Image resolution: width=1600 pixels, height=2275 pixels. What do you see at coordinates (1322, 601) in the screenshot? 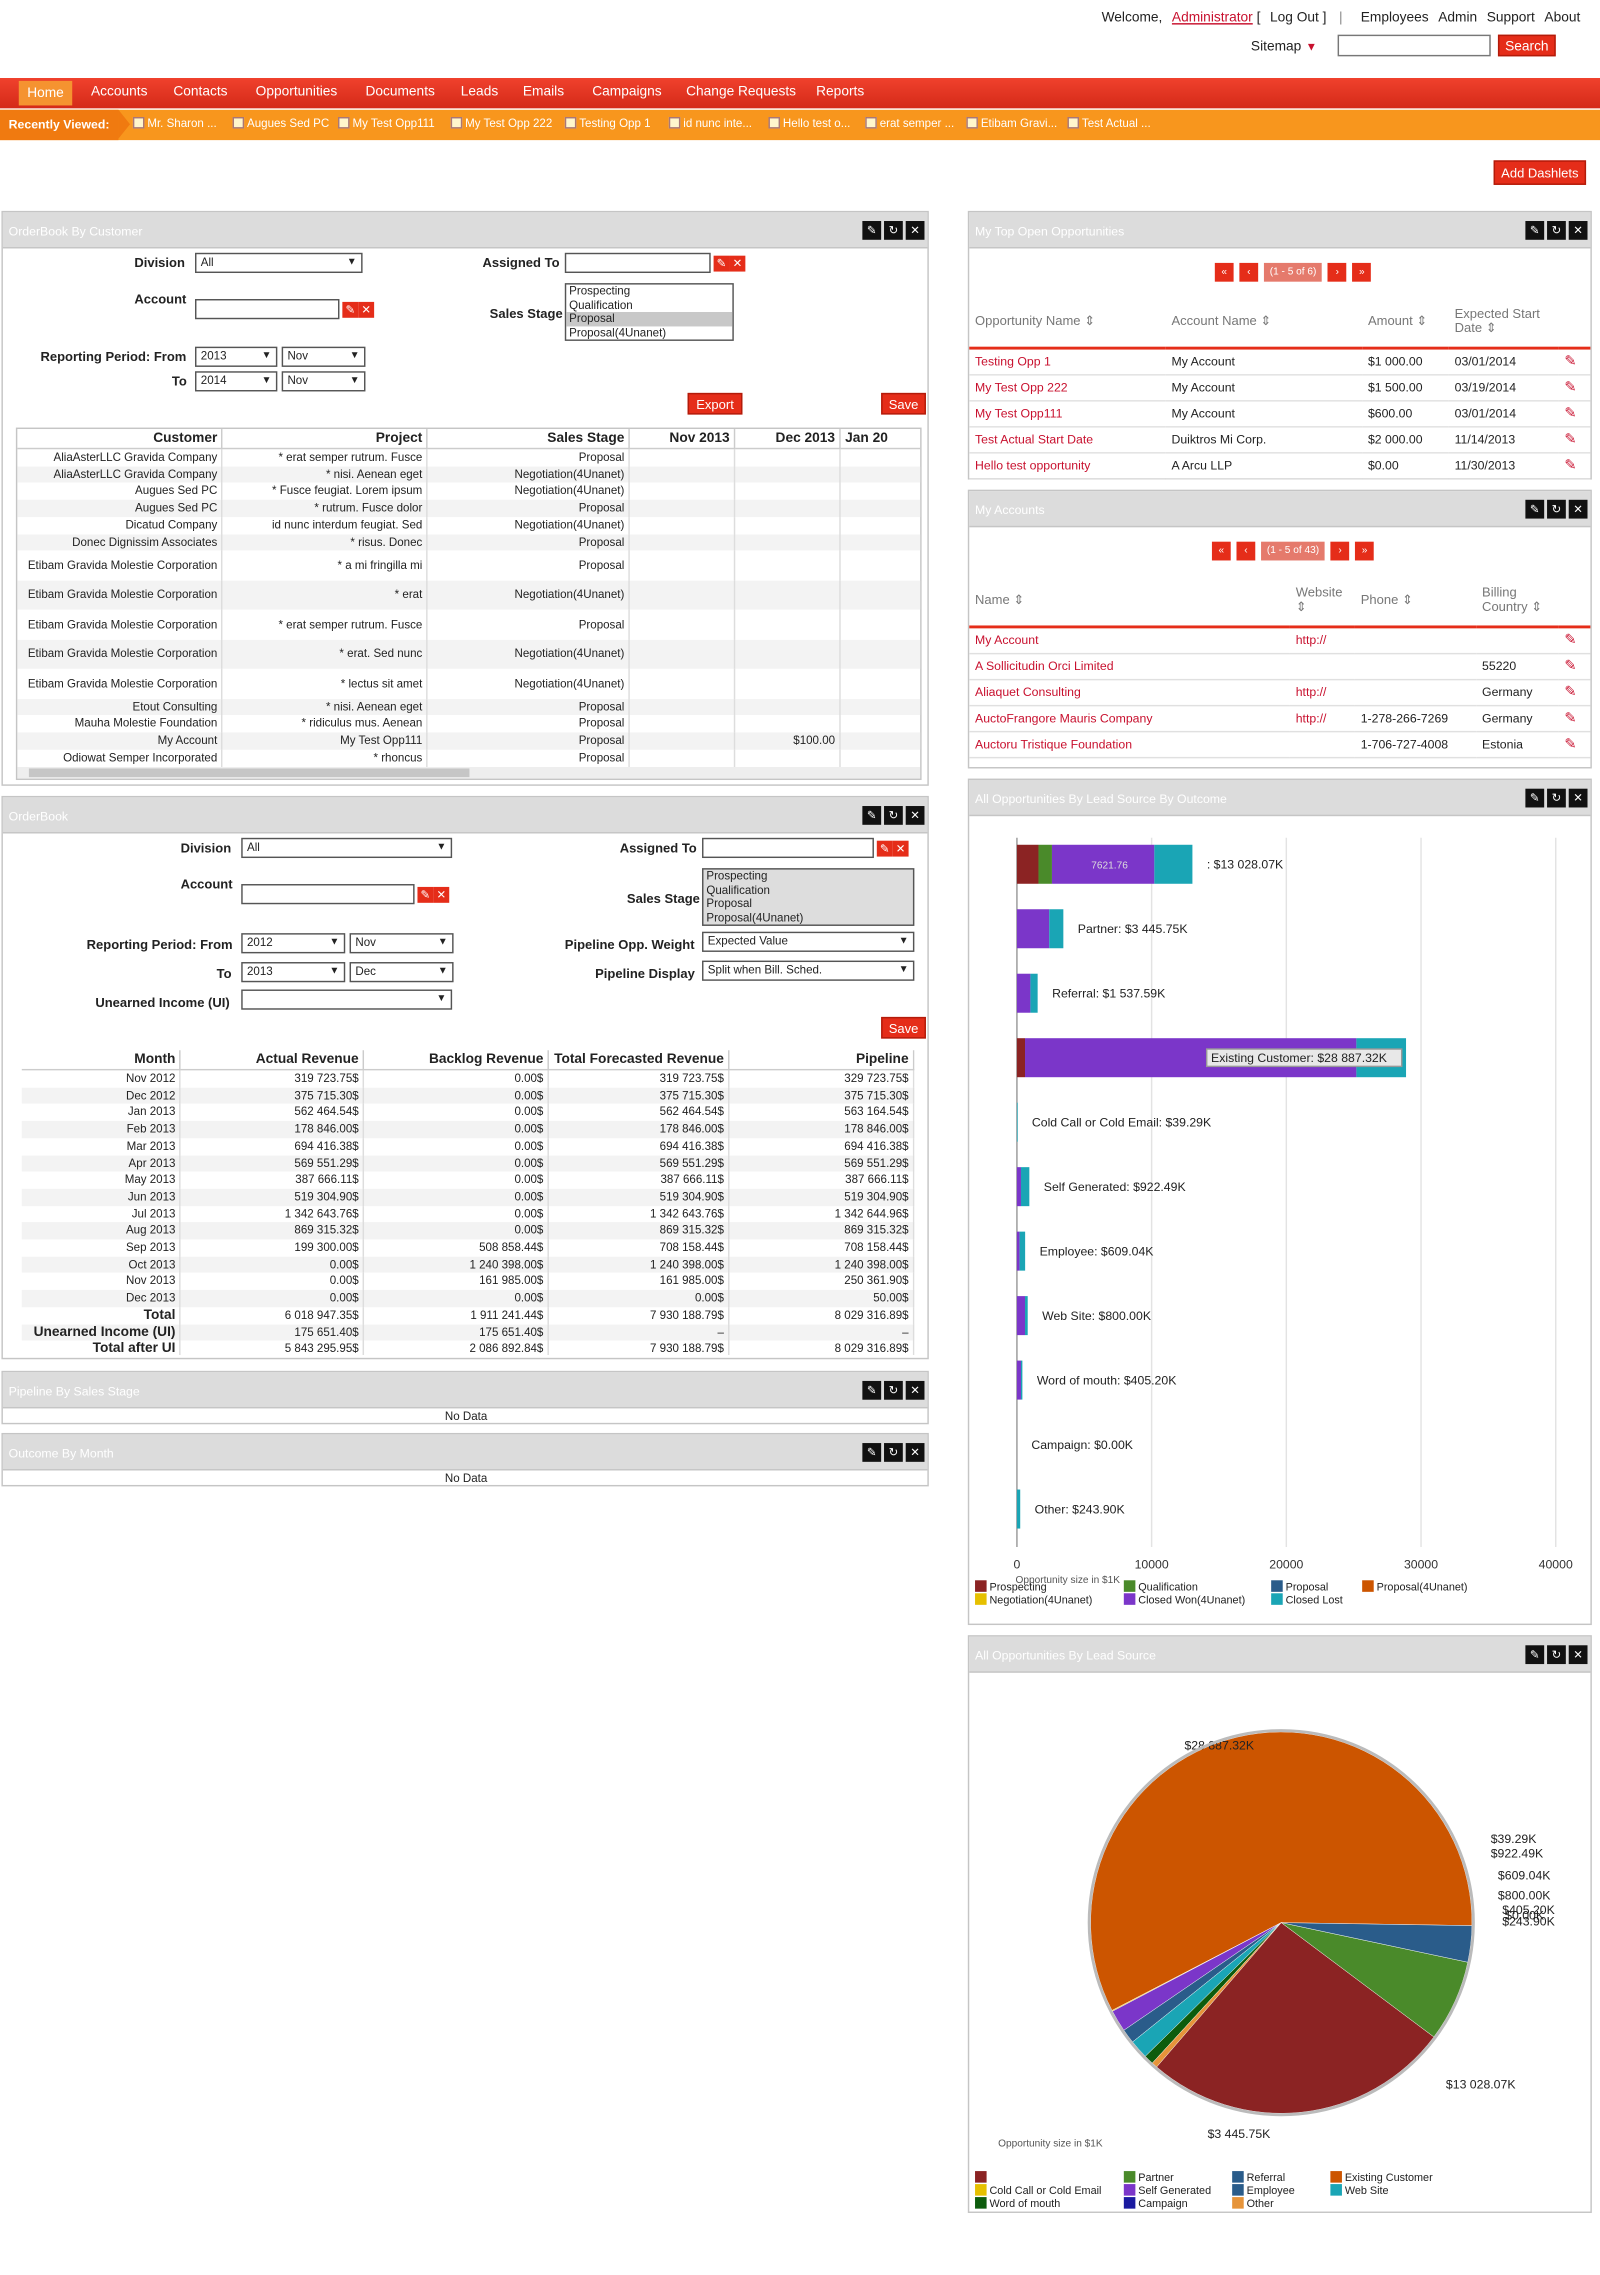
I see `column-header: Website ⇕` at bounding box center [1322, 601].